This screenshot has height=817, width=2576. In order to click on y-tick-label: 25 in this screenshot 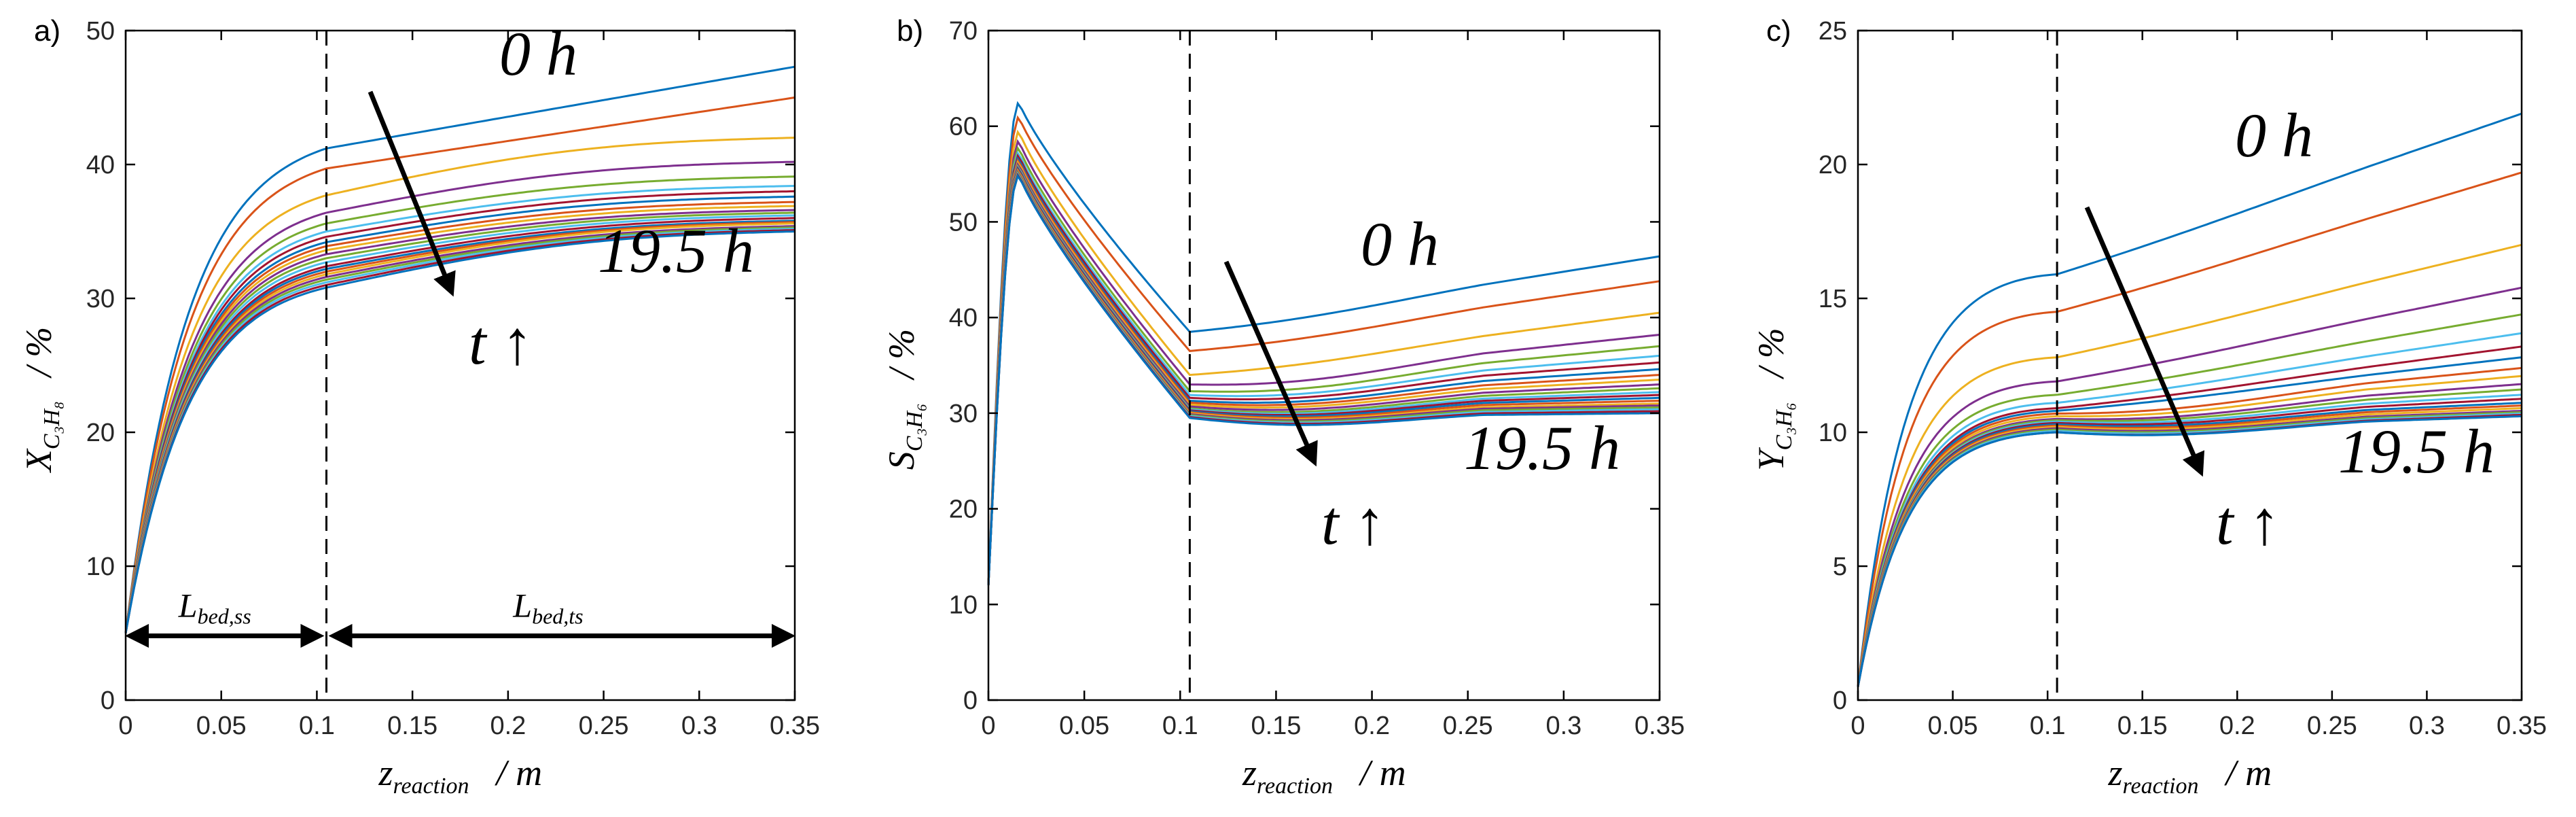, I will do `click(1833, 31)`.